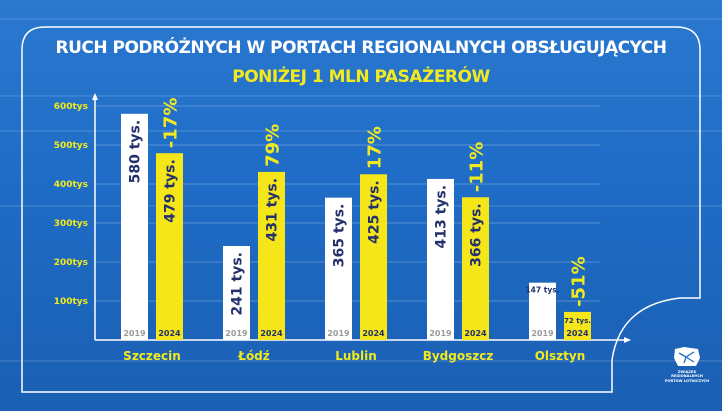 The width and height of the screenshot is (722, 411). Describe the element at coordinates (171, 191) in the screenshot. I see `value-label: 479 tys.` at that location.